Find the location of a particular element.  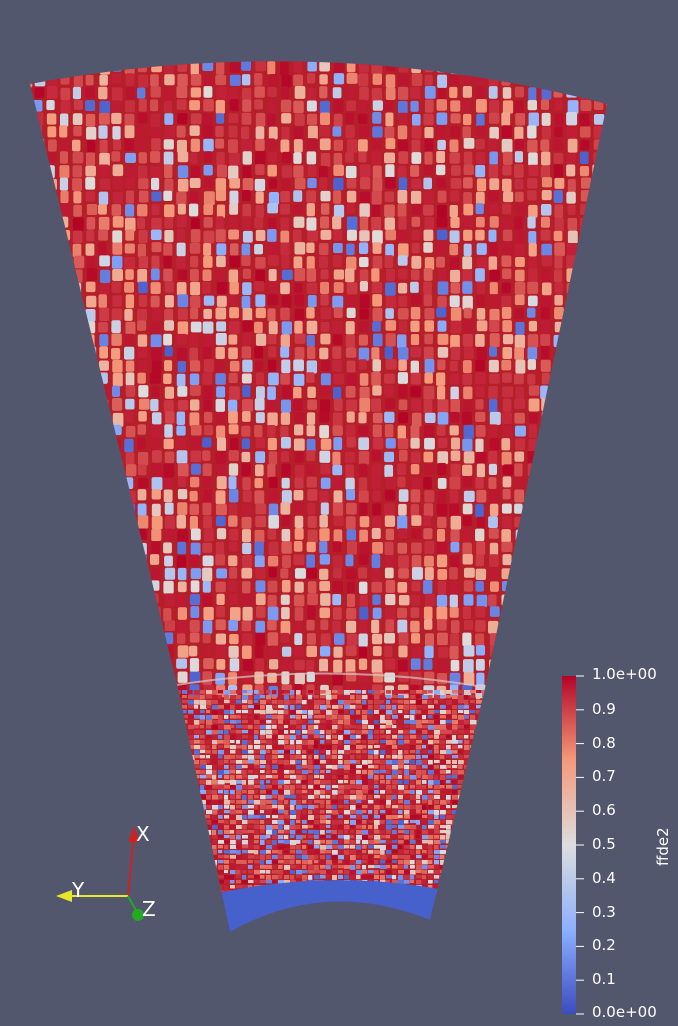

inner-core-band is located at coordinates (327, 906).